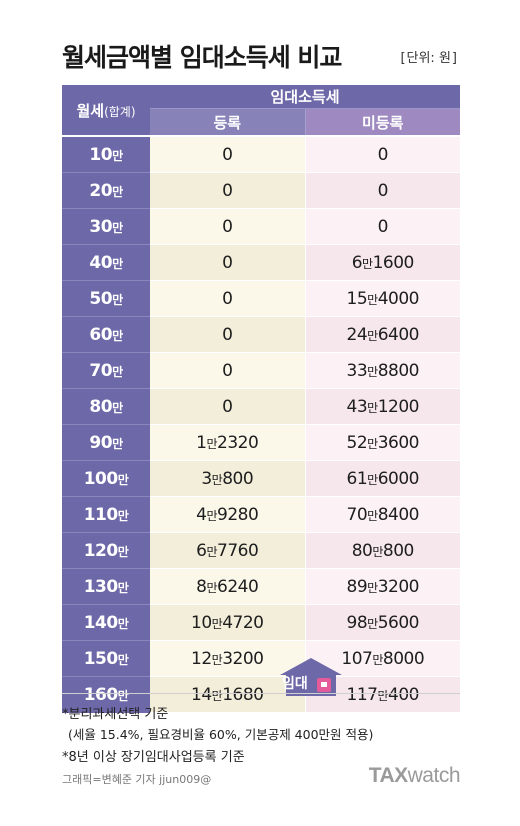 The width and height of the screenshot is (520, 826). I want to click on monthly-rent-value: 70, so click(101, 370).